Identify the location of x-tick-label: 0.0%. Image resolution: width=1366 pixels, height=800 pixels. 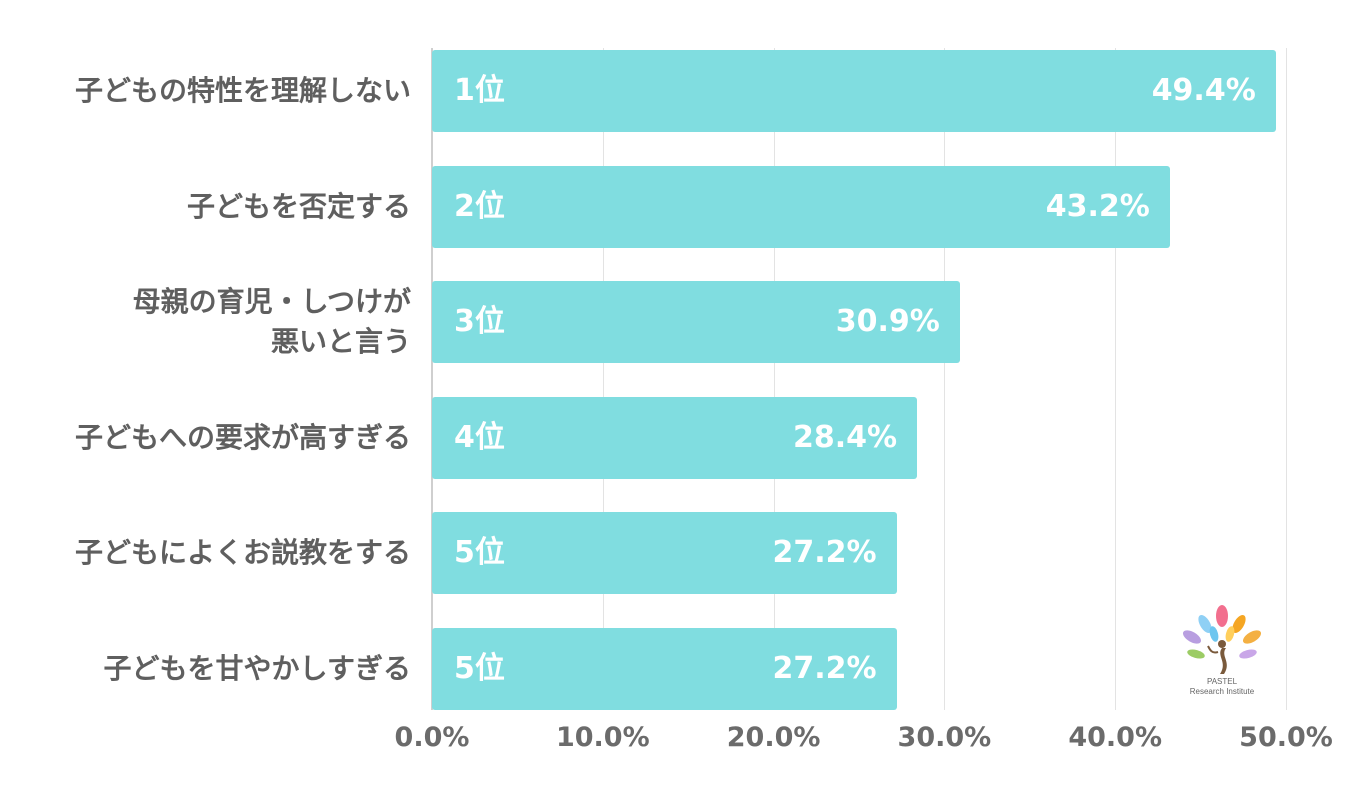
(432, 737).